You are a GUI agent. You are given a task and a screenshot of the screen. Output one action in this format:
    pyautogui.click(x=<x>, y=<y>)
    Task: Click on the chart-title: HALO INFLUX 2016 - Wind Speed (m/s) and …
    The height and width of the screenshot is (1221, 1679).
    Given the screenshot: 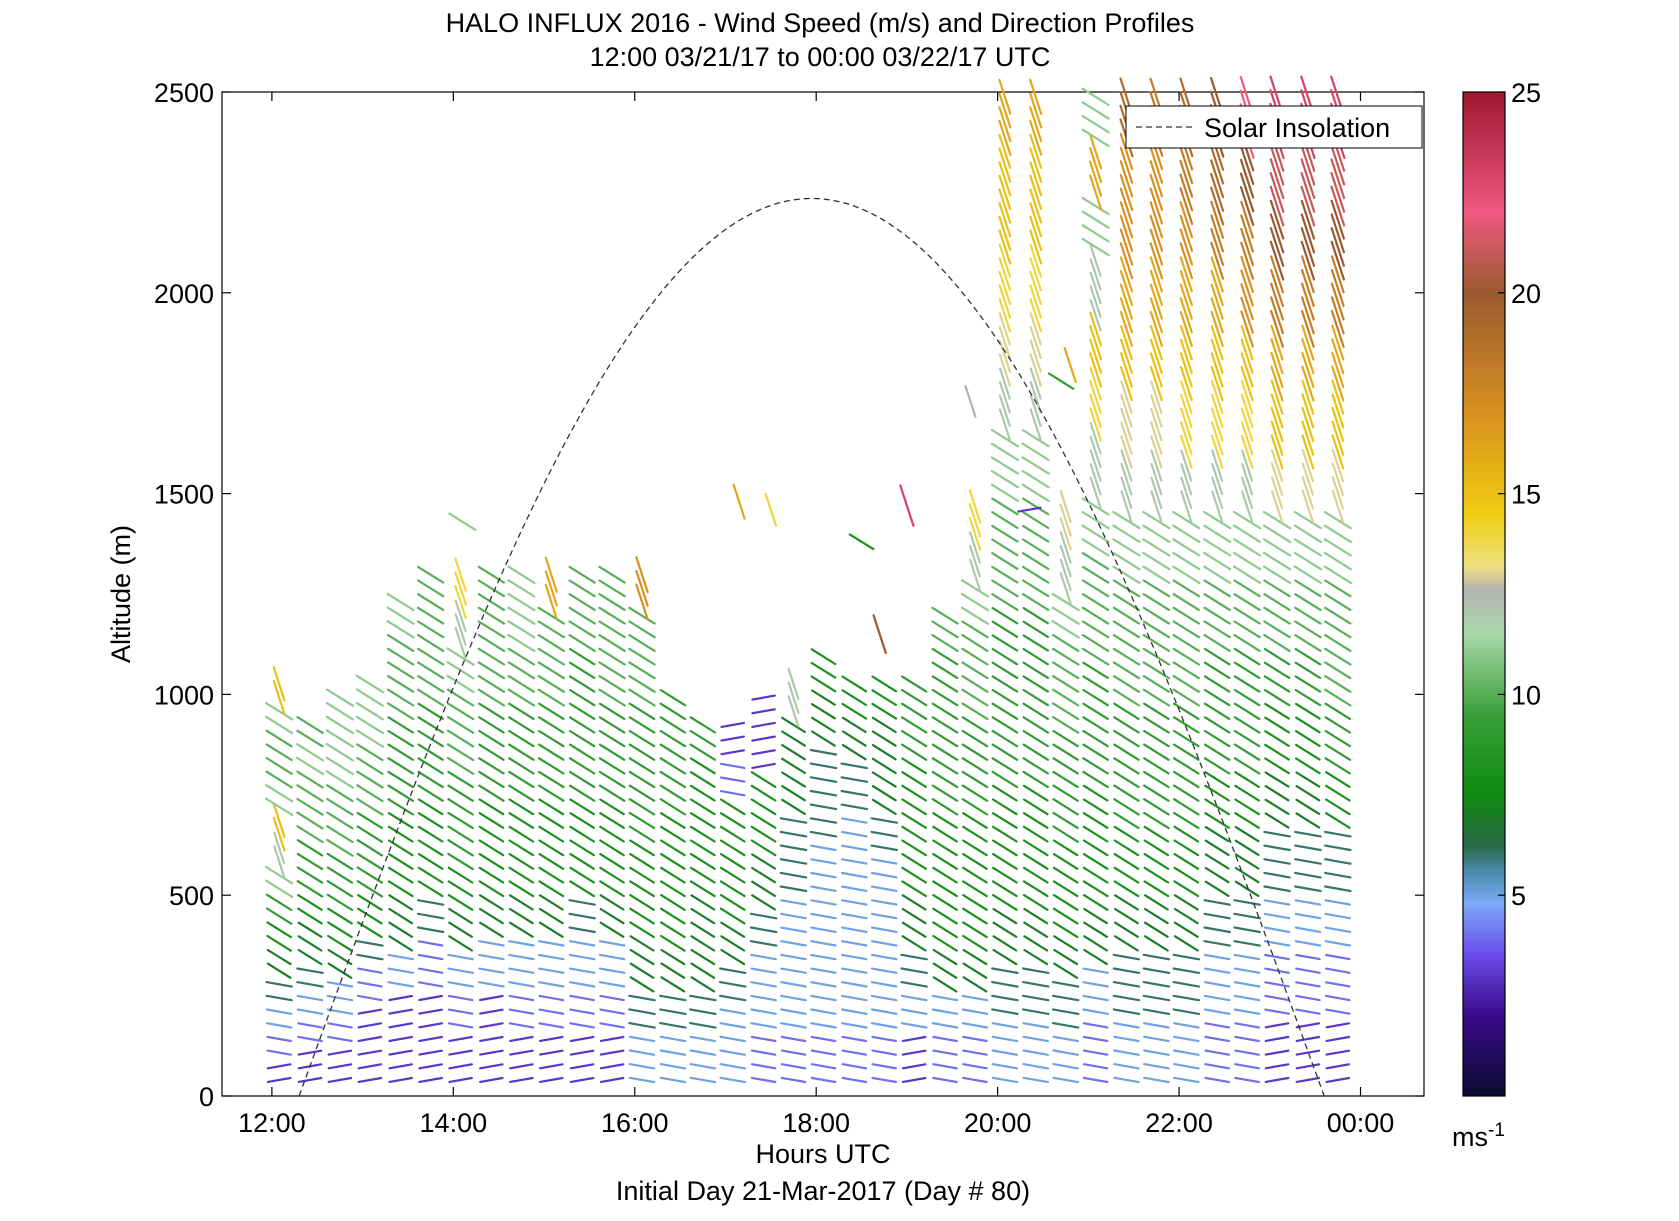 What is the action you would take?
    pyautogui.click(x=820, y=23)
    